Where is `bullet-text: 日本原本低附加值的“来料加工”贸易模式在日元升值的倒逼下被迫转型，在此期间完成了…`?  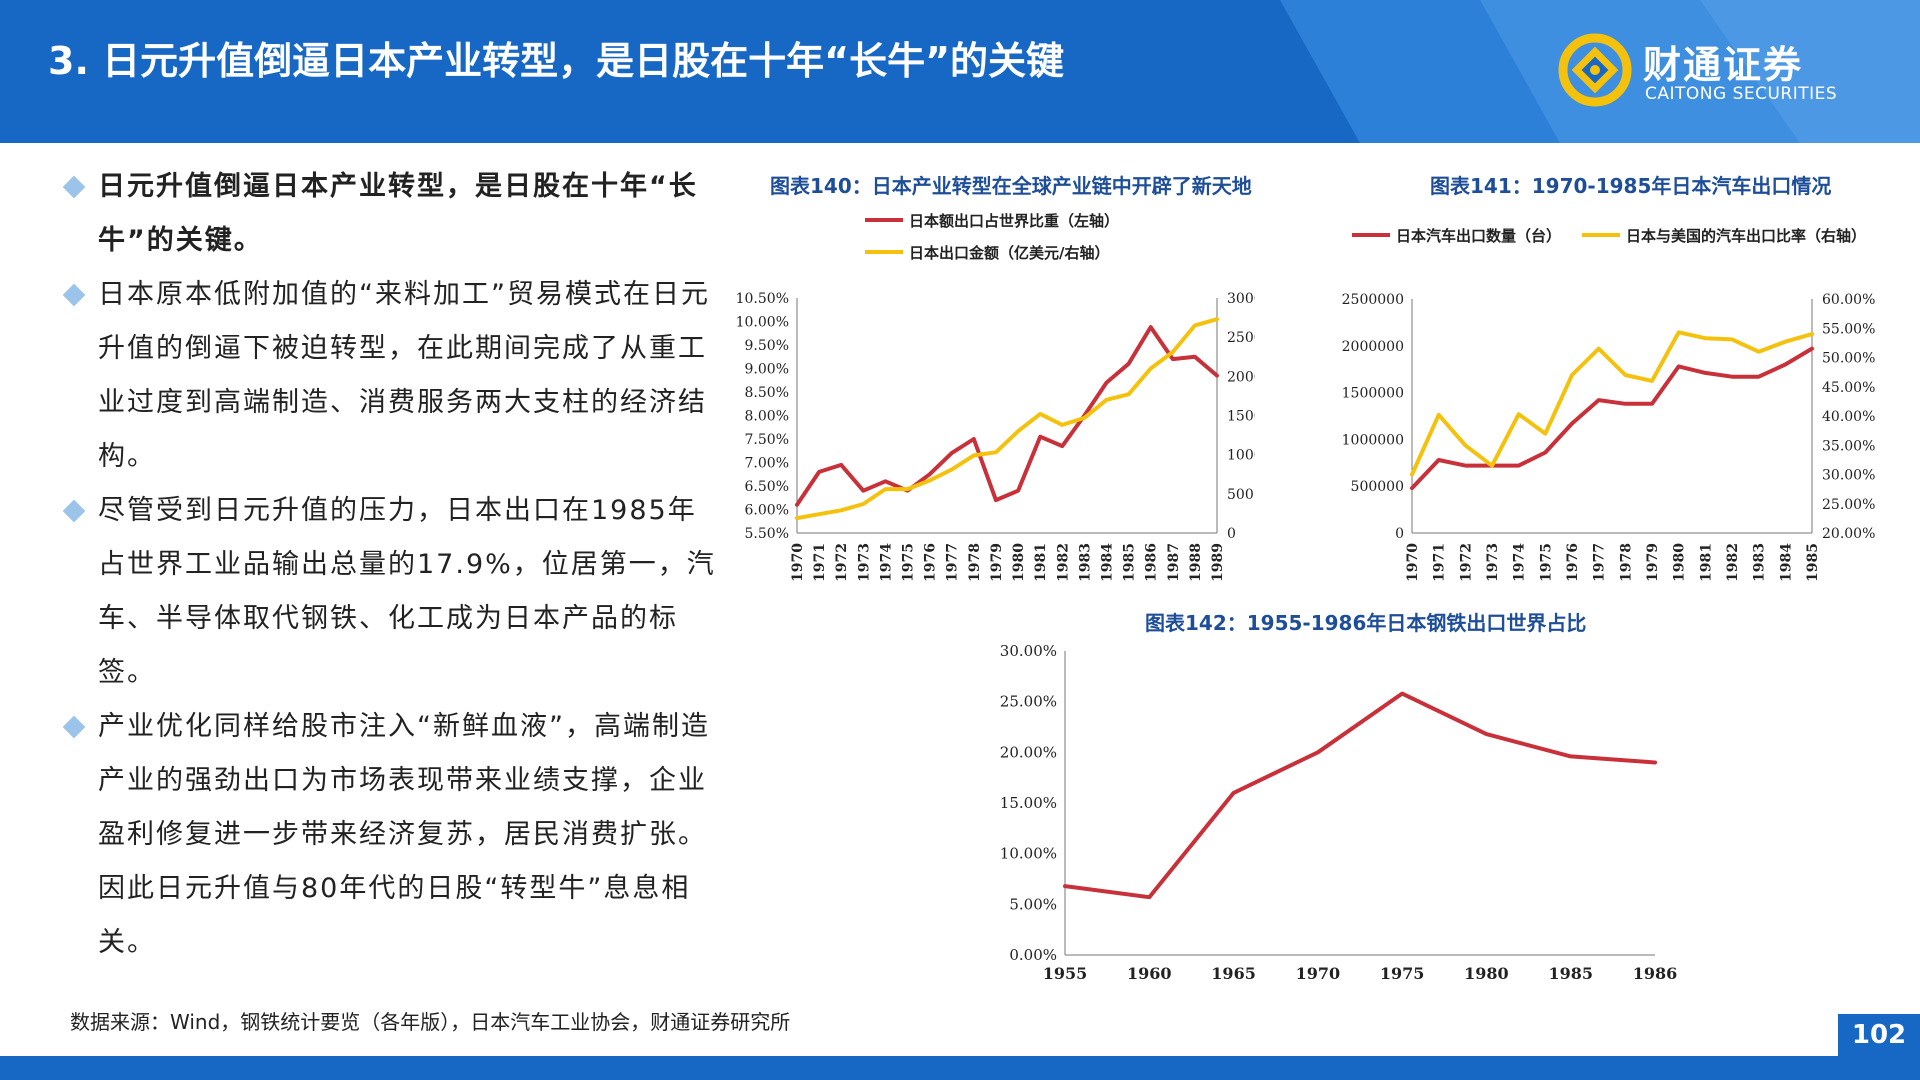
bullet-text: 日本原本低附加值的“来料加工”贸易模式在日元升值的倒逼下被迫转型，在此期间完成了… is located at coordinates (404, 375).